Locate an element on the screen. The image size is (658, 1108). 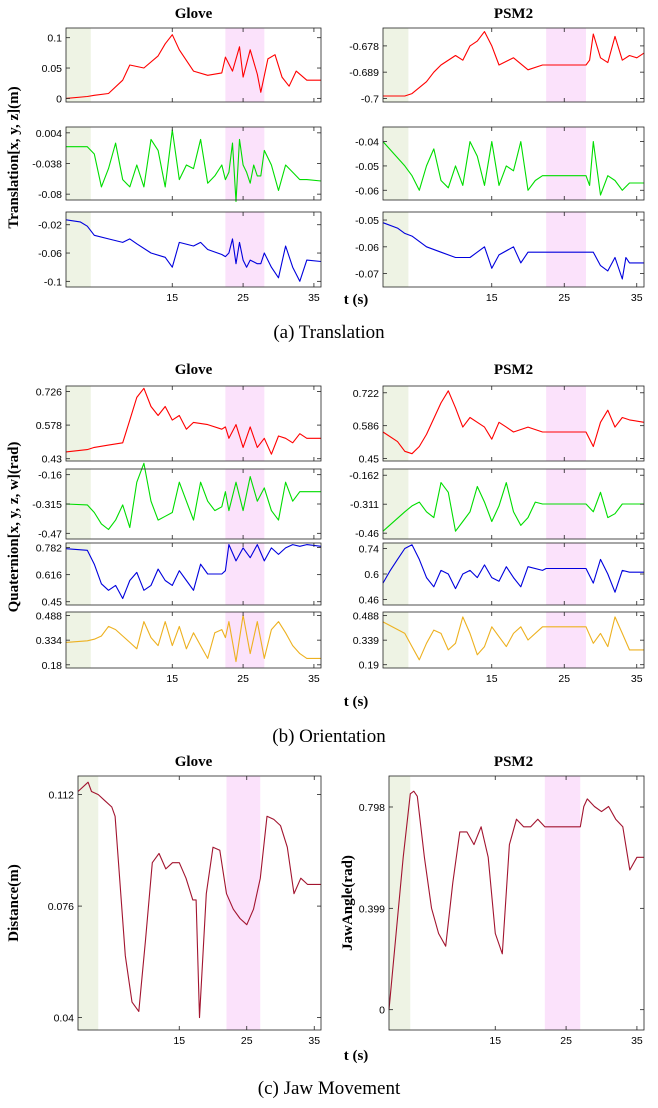
a-psm2-y-line is located at coordinates (513, 168).